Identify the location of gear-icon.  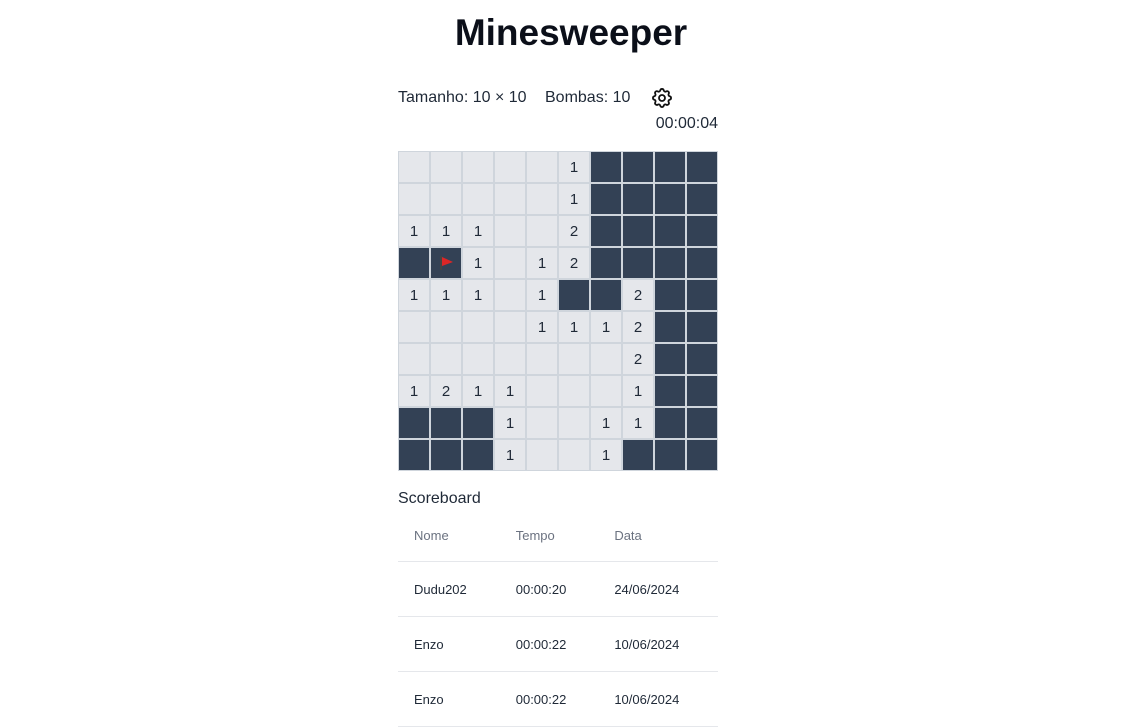
(662, 98).